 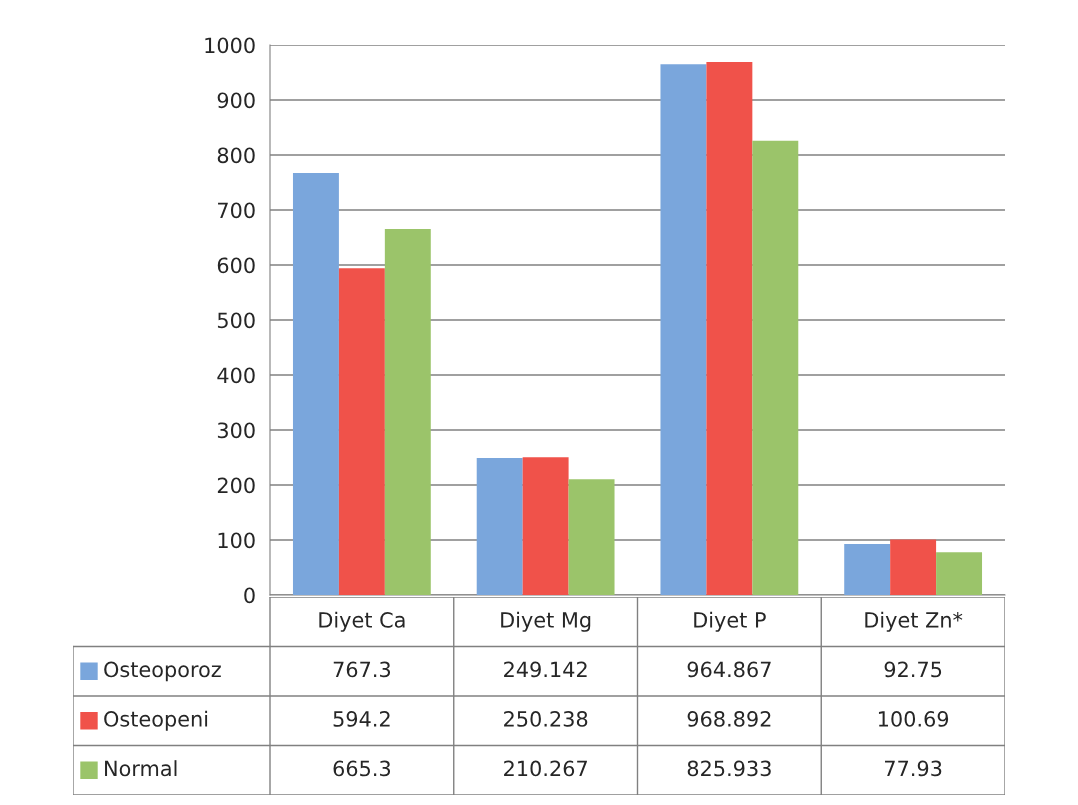 What do you see at coordinates (236, 485) in the screenshot?
I see `y-tick-label: 200` at bounding box center [236, 485].